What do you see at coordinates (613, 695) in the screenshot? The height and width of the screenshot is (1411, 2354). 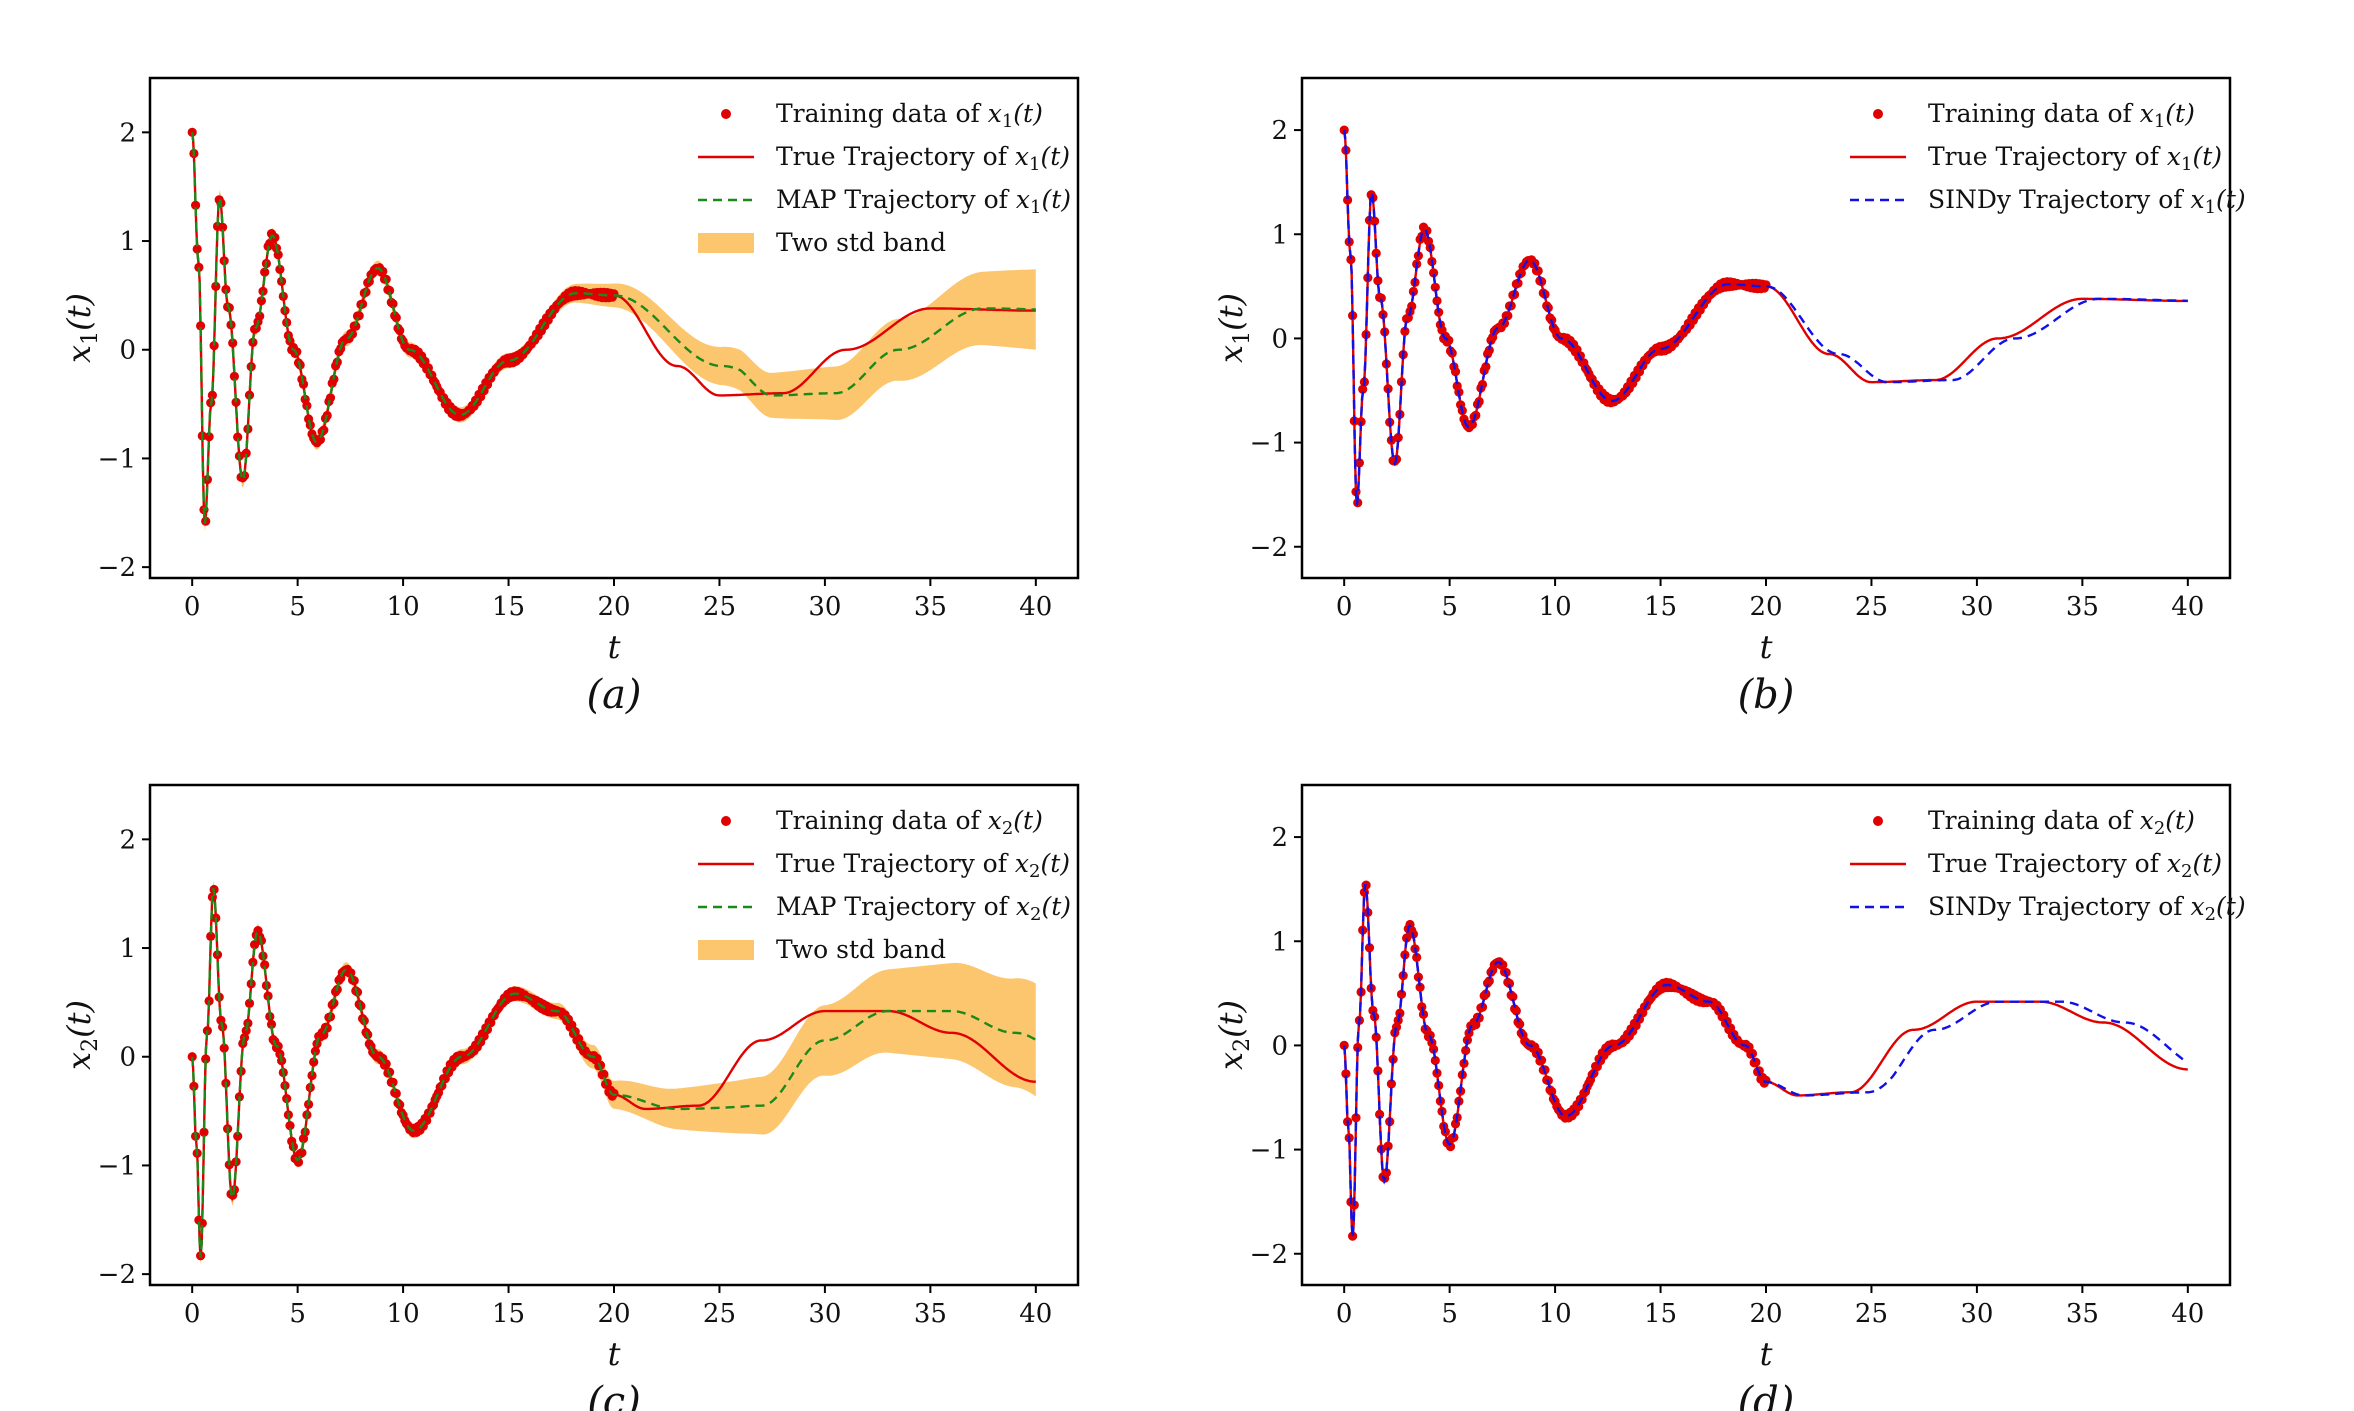 I see `panel-caption: (a)` at bounding box center [613, 695].